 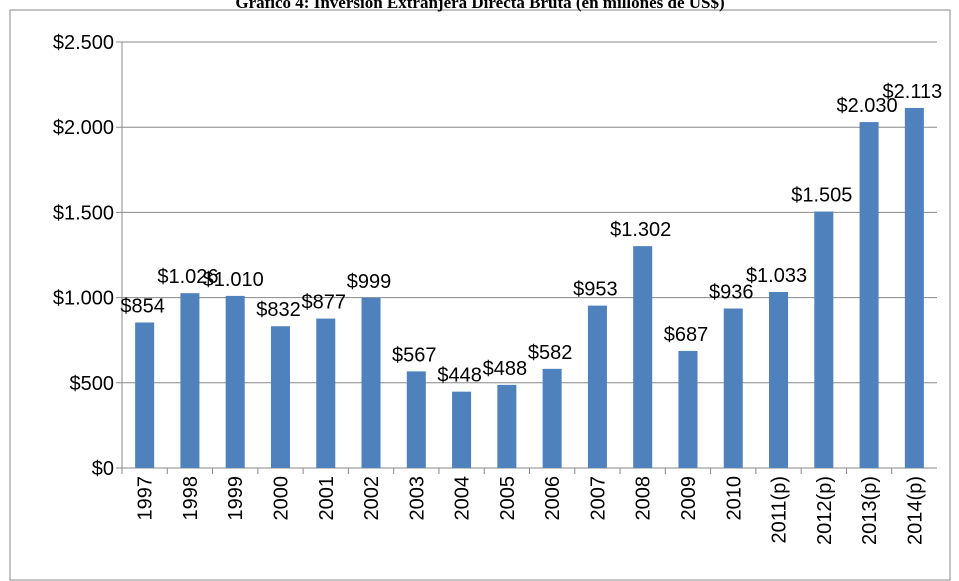 What do you see at coordinates (417, 498) in the screenshot?
I see `x-tick-label: 2003` at bounding box center [417, 498].